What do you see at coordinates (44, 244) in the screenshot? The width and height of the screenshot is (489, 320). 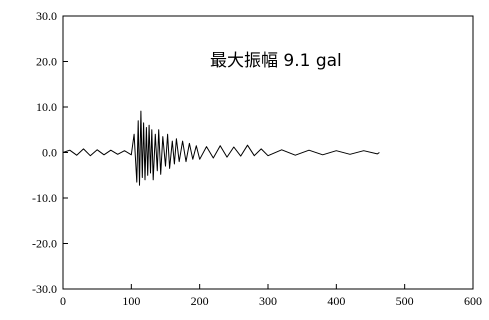 I see `y-tick-label: -20.0` at bounding box center [44, 244].